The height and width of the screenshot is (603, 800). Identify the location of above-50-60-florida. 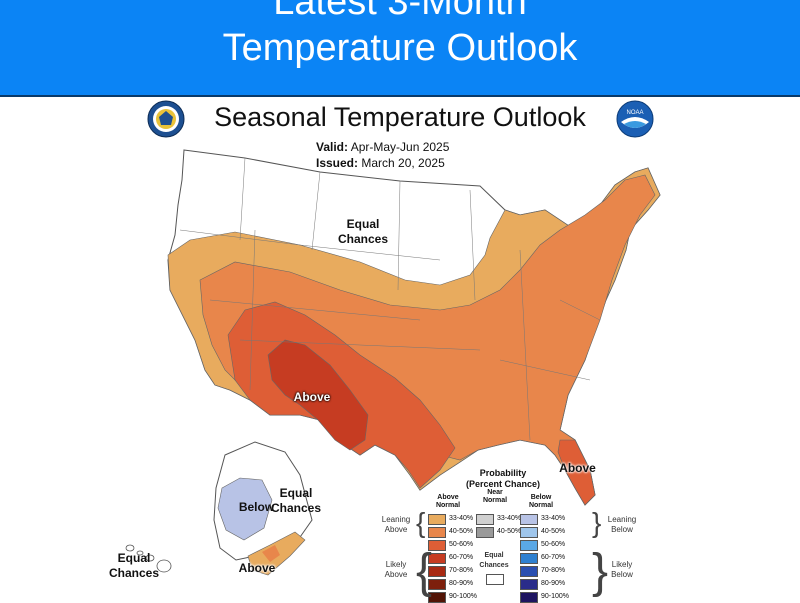
(576, 472).